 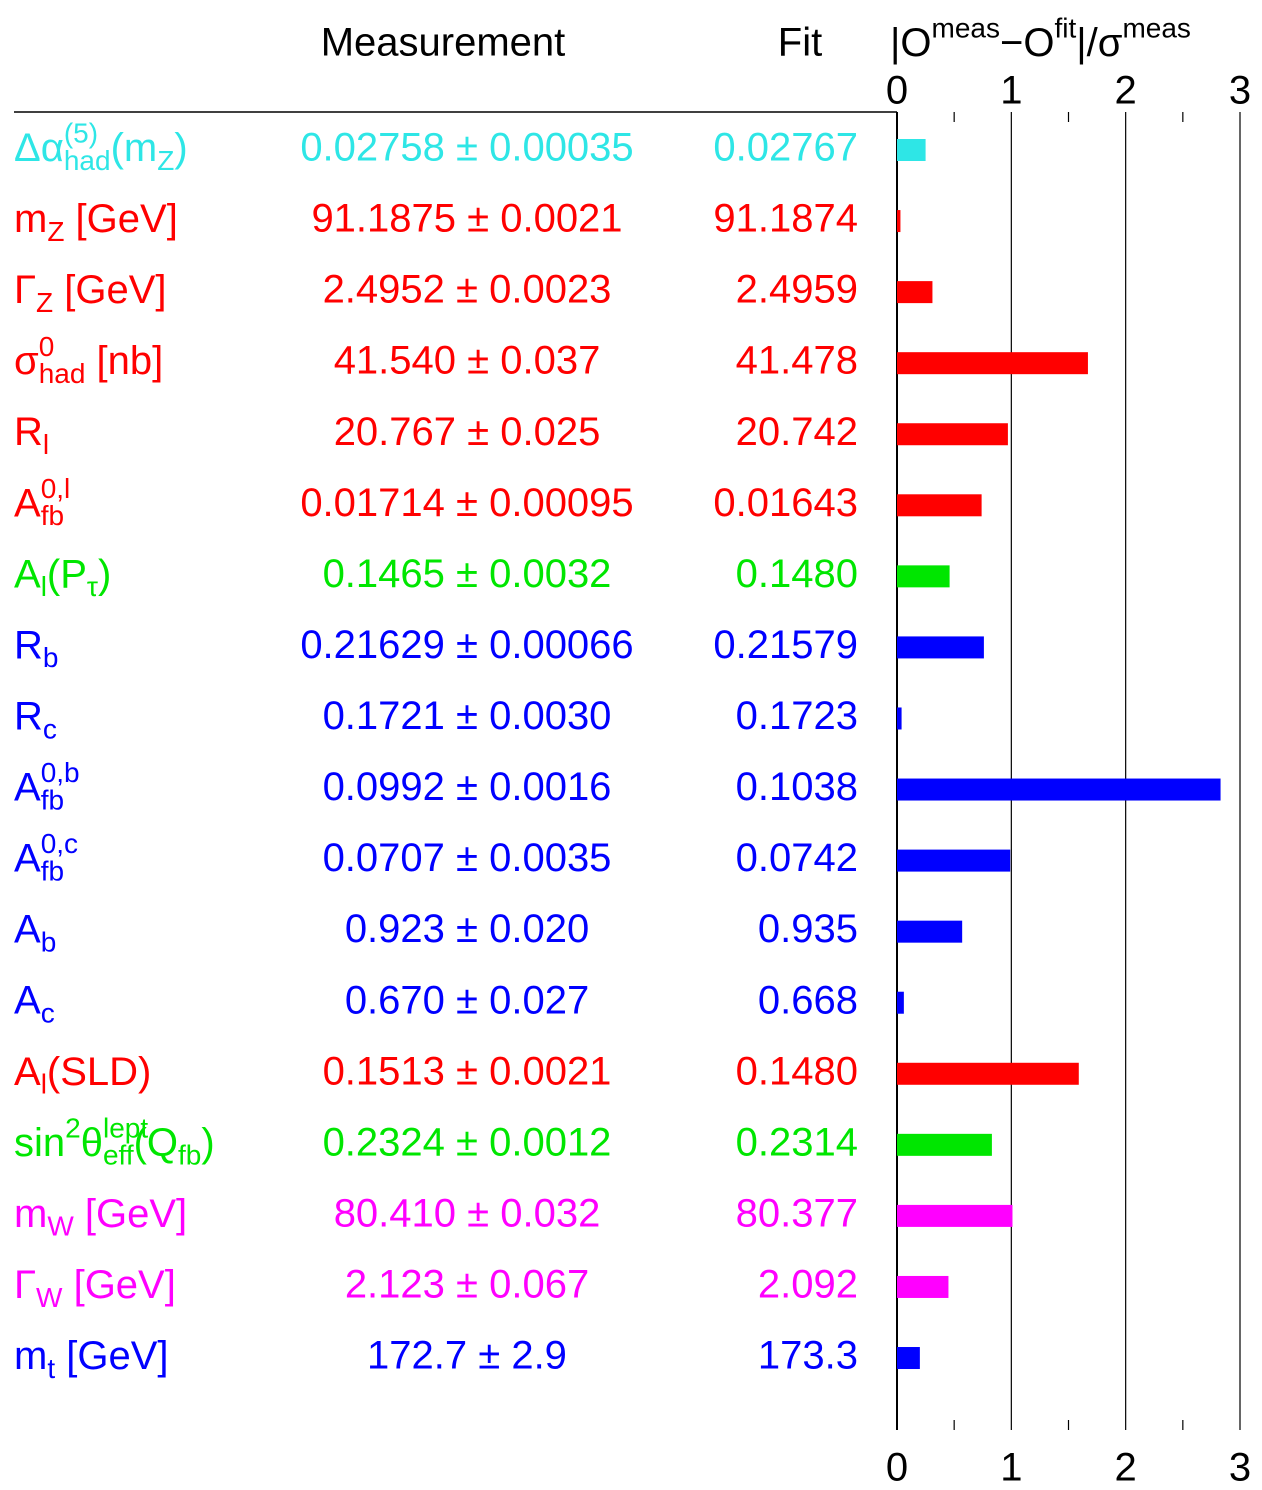 I want to click on fit-value: 0.1038, so click(x=797, y=787).